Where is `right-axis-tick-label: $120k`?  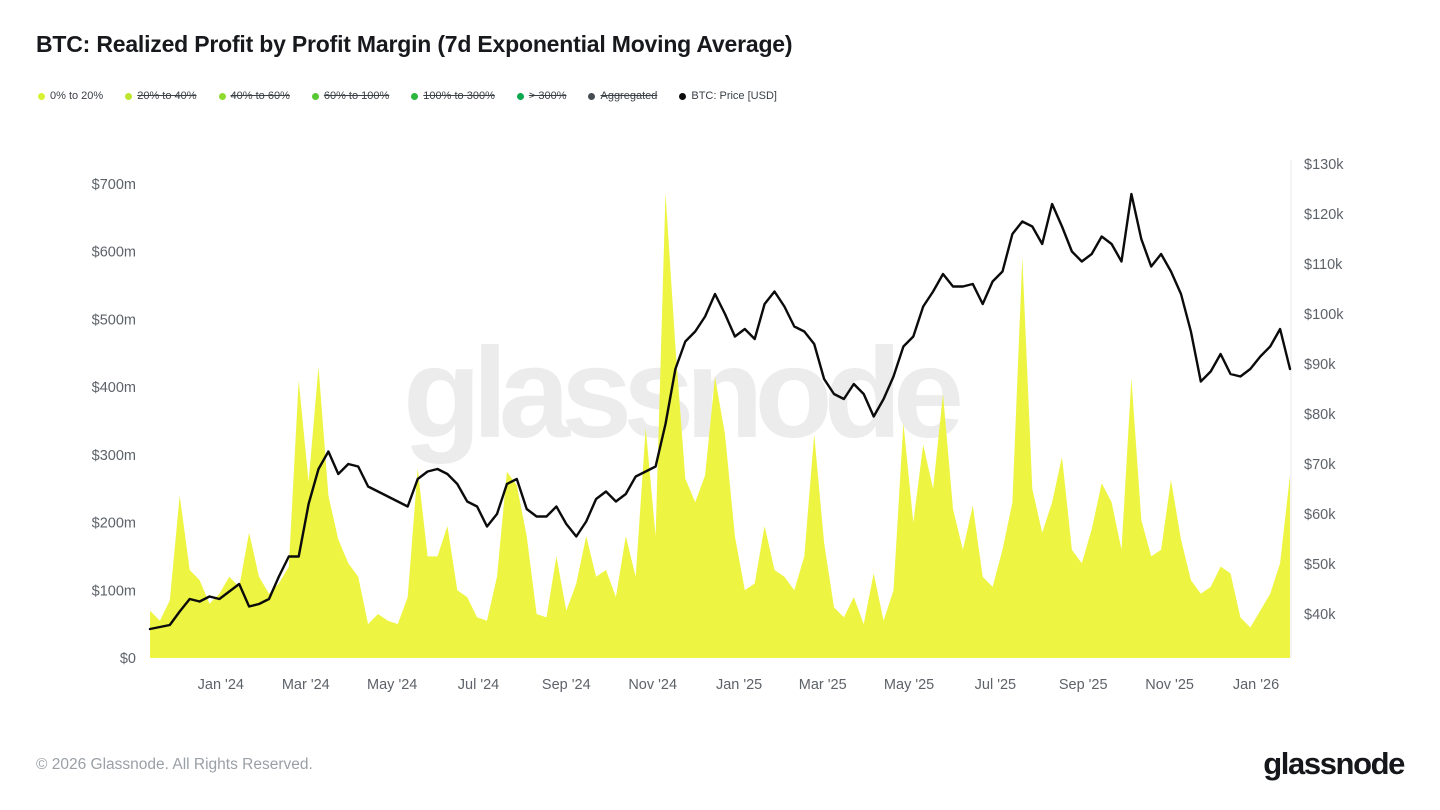
right-axis-tick-label: $120k is located at coordinates (1324, 215).